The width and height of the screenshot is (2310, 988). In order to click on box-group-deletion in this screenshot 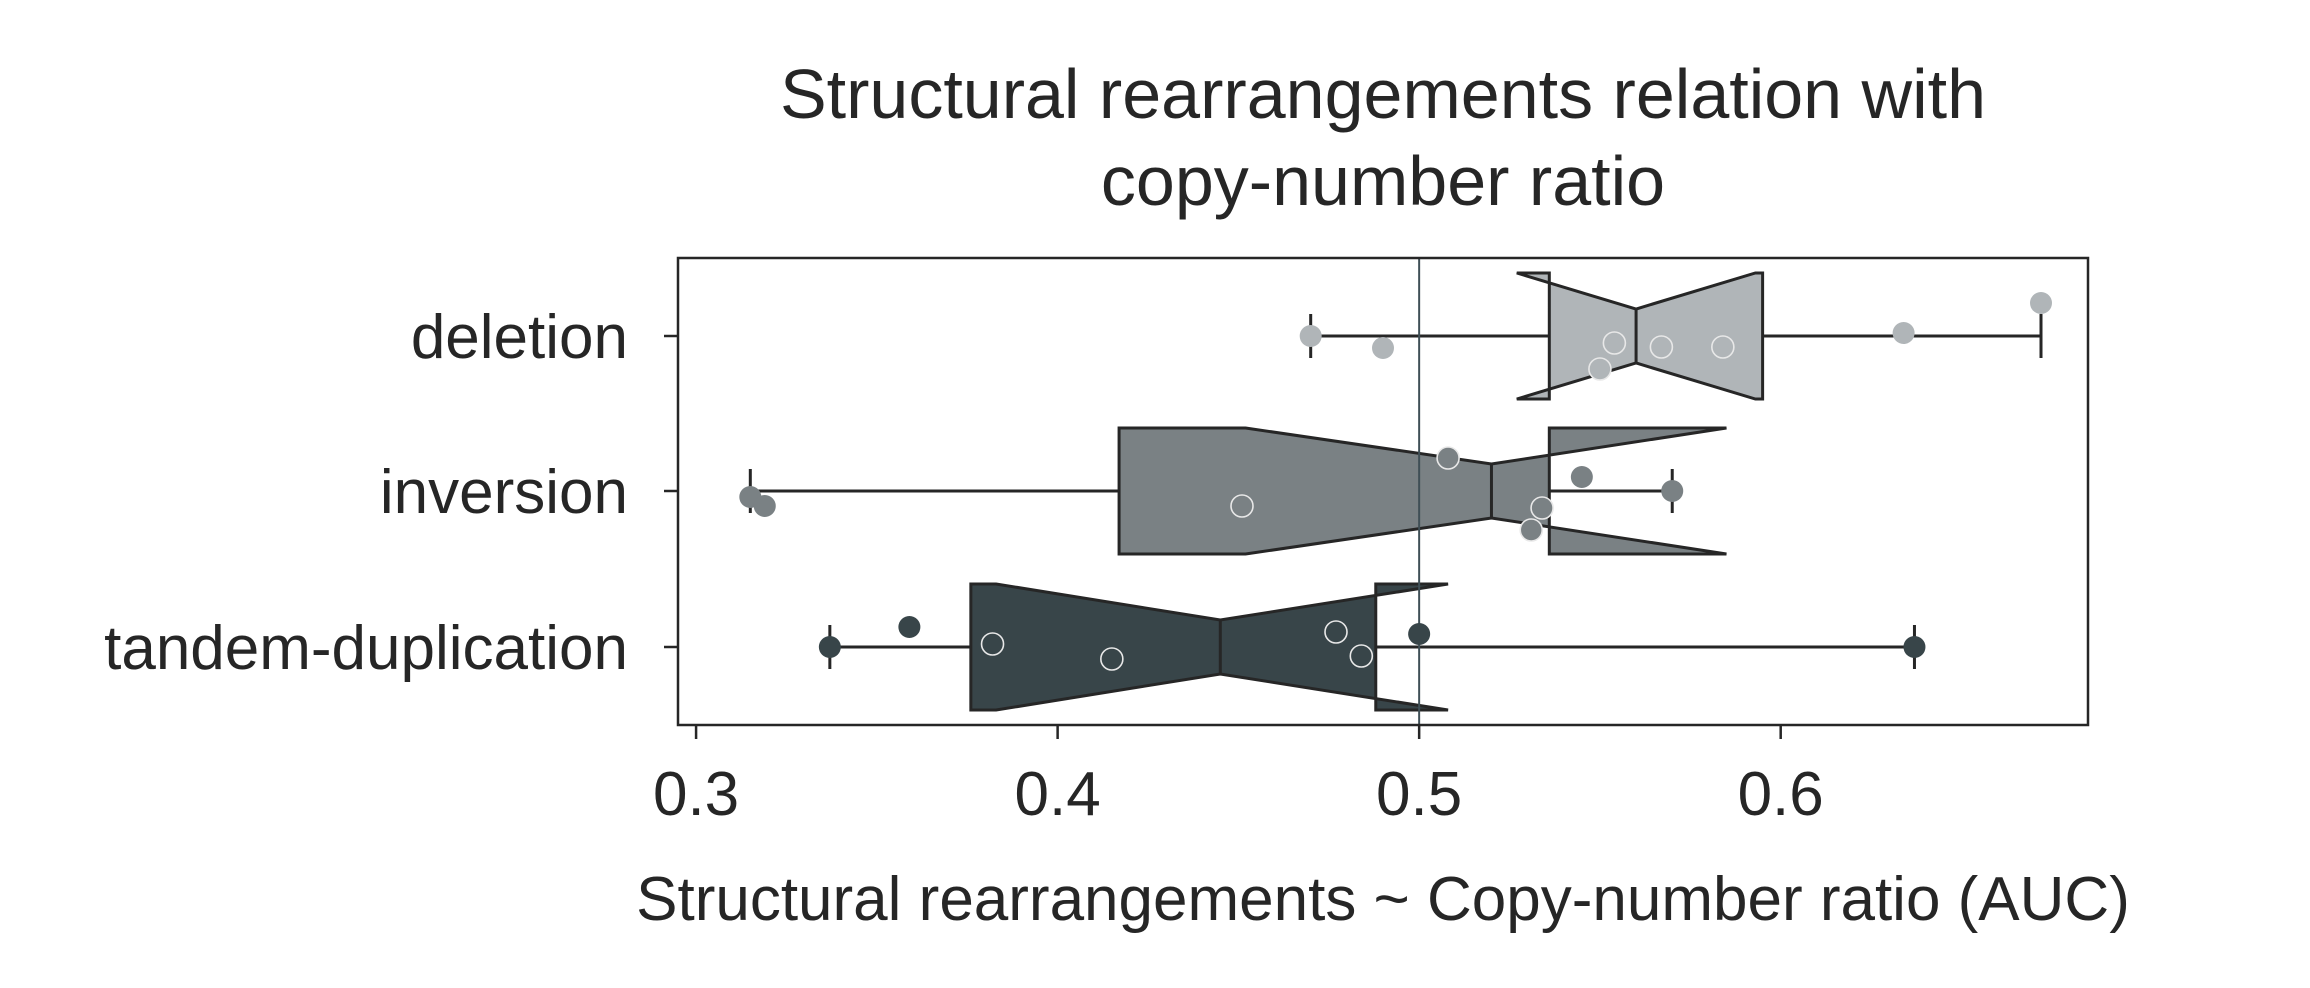, I will do `click(1676, 336)`.